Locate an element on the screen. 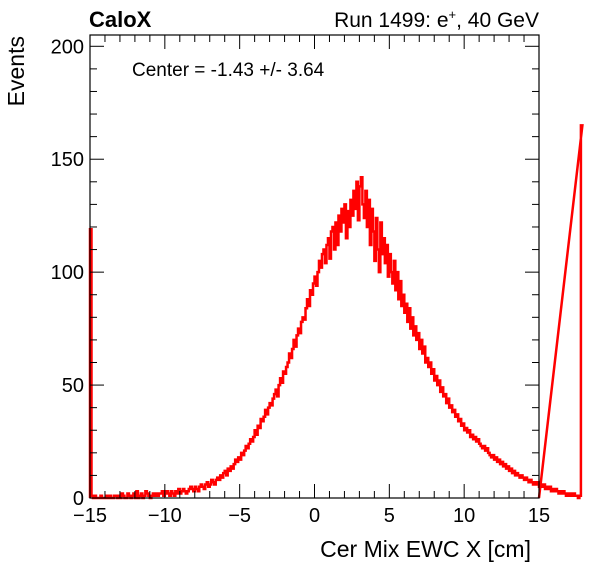 The image size is (596, 572). y-tick-label: 50 is located at coordinates (73, 386).